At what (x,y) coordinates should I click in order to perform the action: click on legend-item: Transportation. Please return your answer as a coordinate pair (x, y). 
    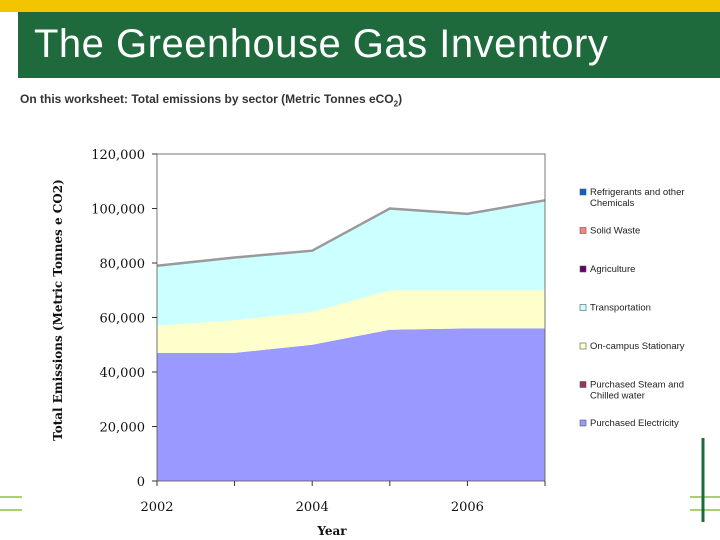
    Looking at the image, I should click on (615, 308).